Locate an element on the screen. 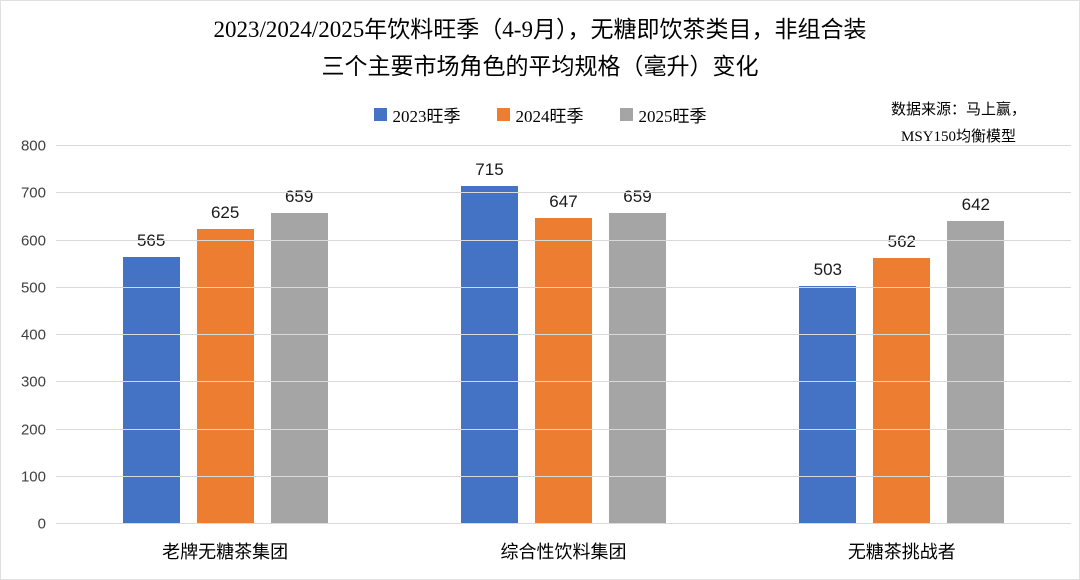 The width and height of the screenshot is (1080, 580). y-axis-tick-label: 100 is located at coordinates (33, 477).